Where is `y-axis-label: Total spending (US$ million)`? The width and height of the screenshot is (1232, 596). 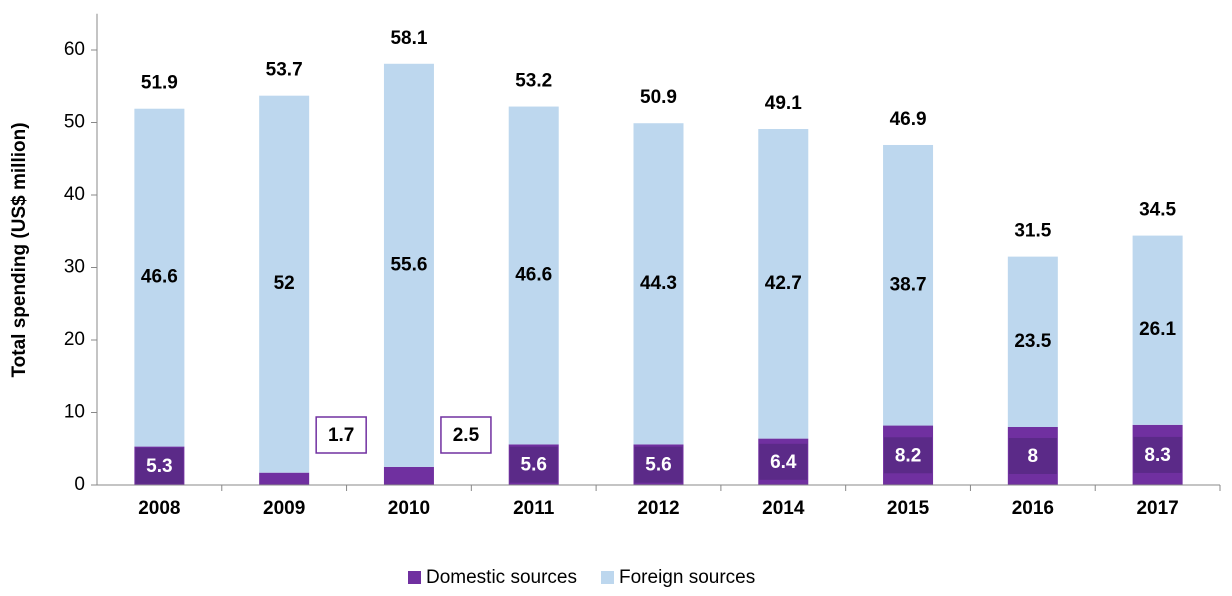 y-axis-label: Total spending (US$ million) is located at coordinates (19, 249).